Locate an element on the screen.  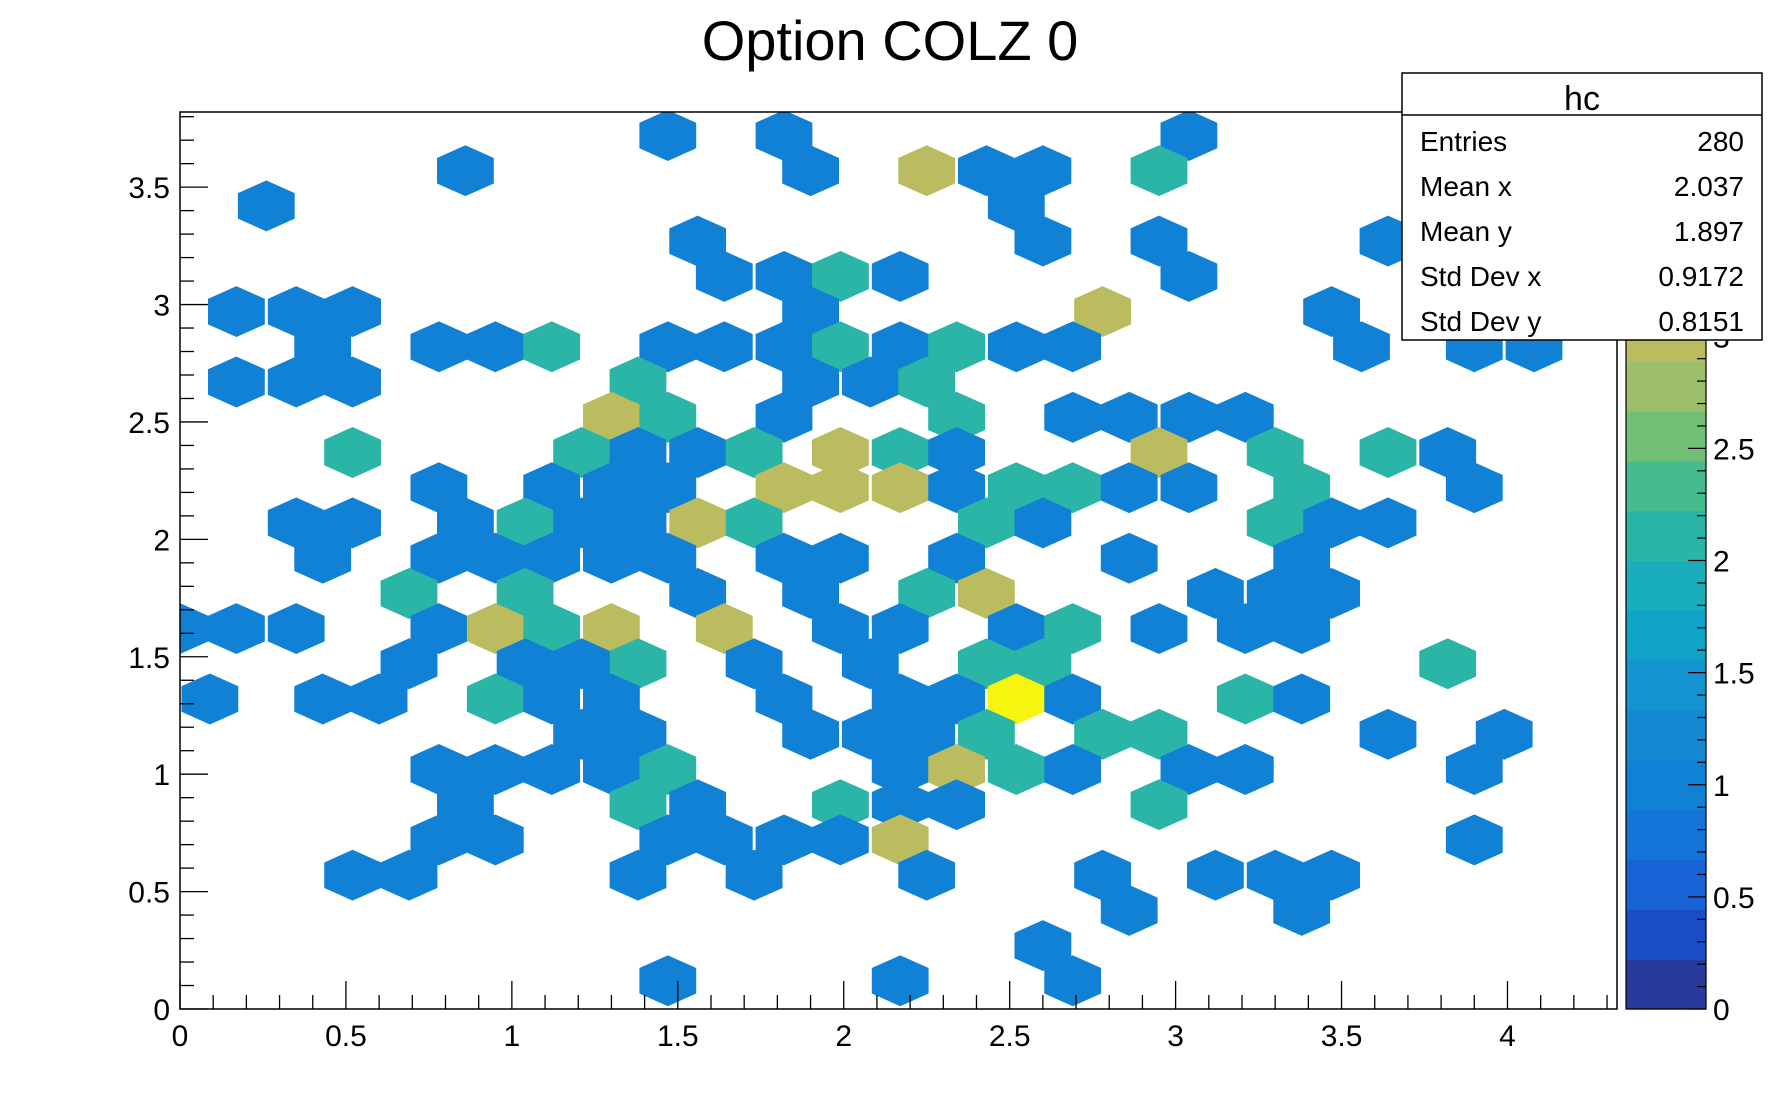
y-tick-label: 1 is located at coordinates (161, 775).